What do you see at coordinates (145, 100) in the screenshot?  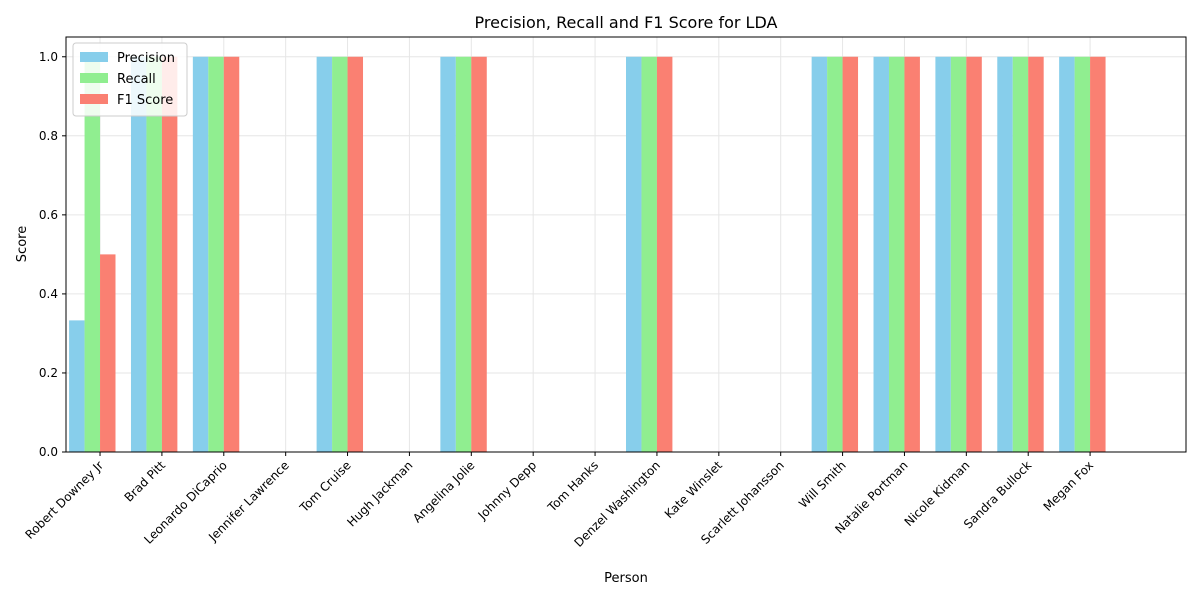 I see `legend-label: F1 Score` at bounding box center [145, 100].